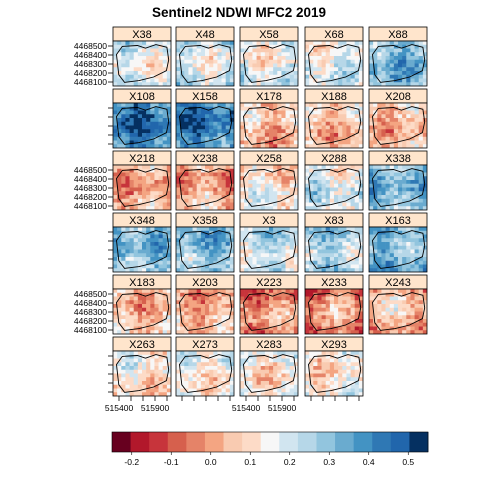 Image resolution: width=480 pixels, height=480 pixels. I want to click on panel-label: X288, so click(334, 159).